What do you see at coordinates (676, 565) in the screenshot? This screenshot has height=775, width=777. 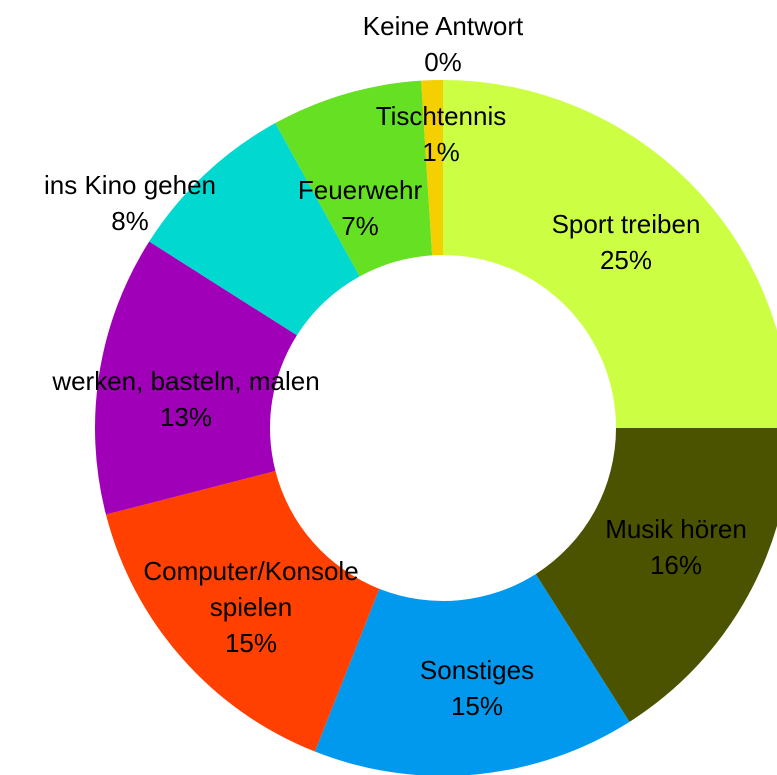 I see `value-label: 16%` at bounding box center [676, 565].